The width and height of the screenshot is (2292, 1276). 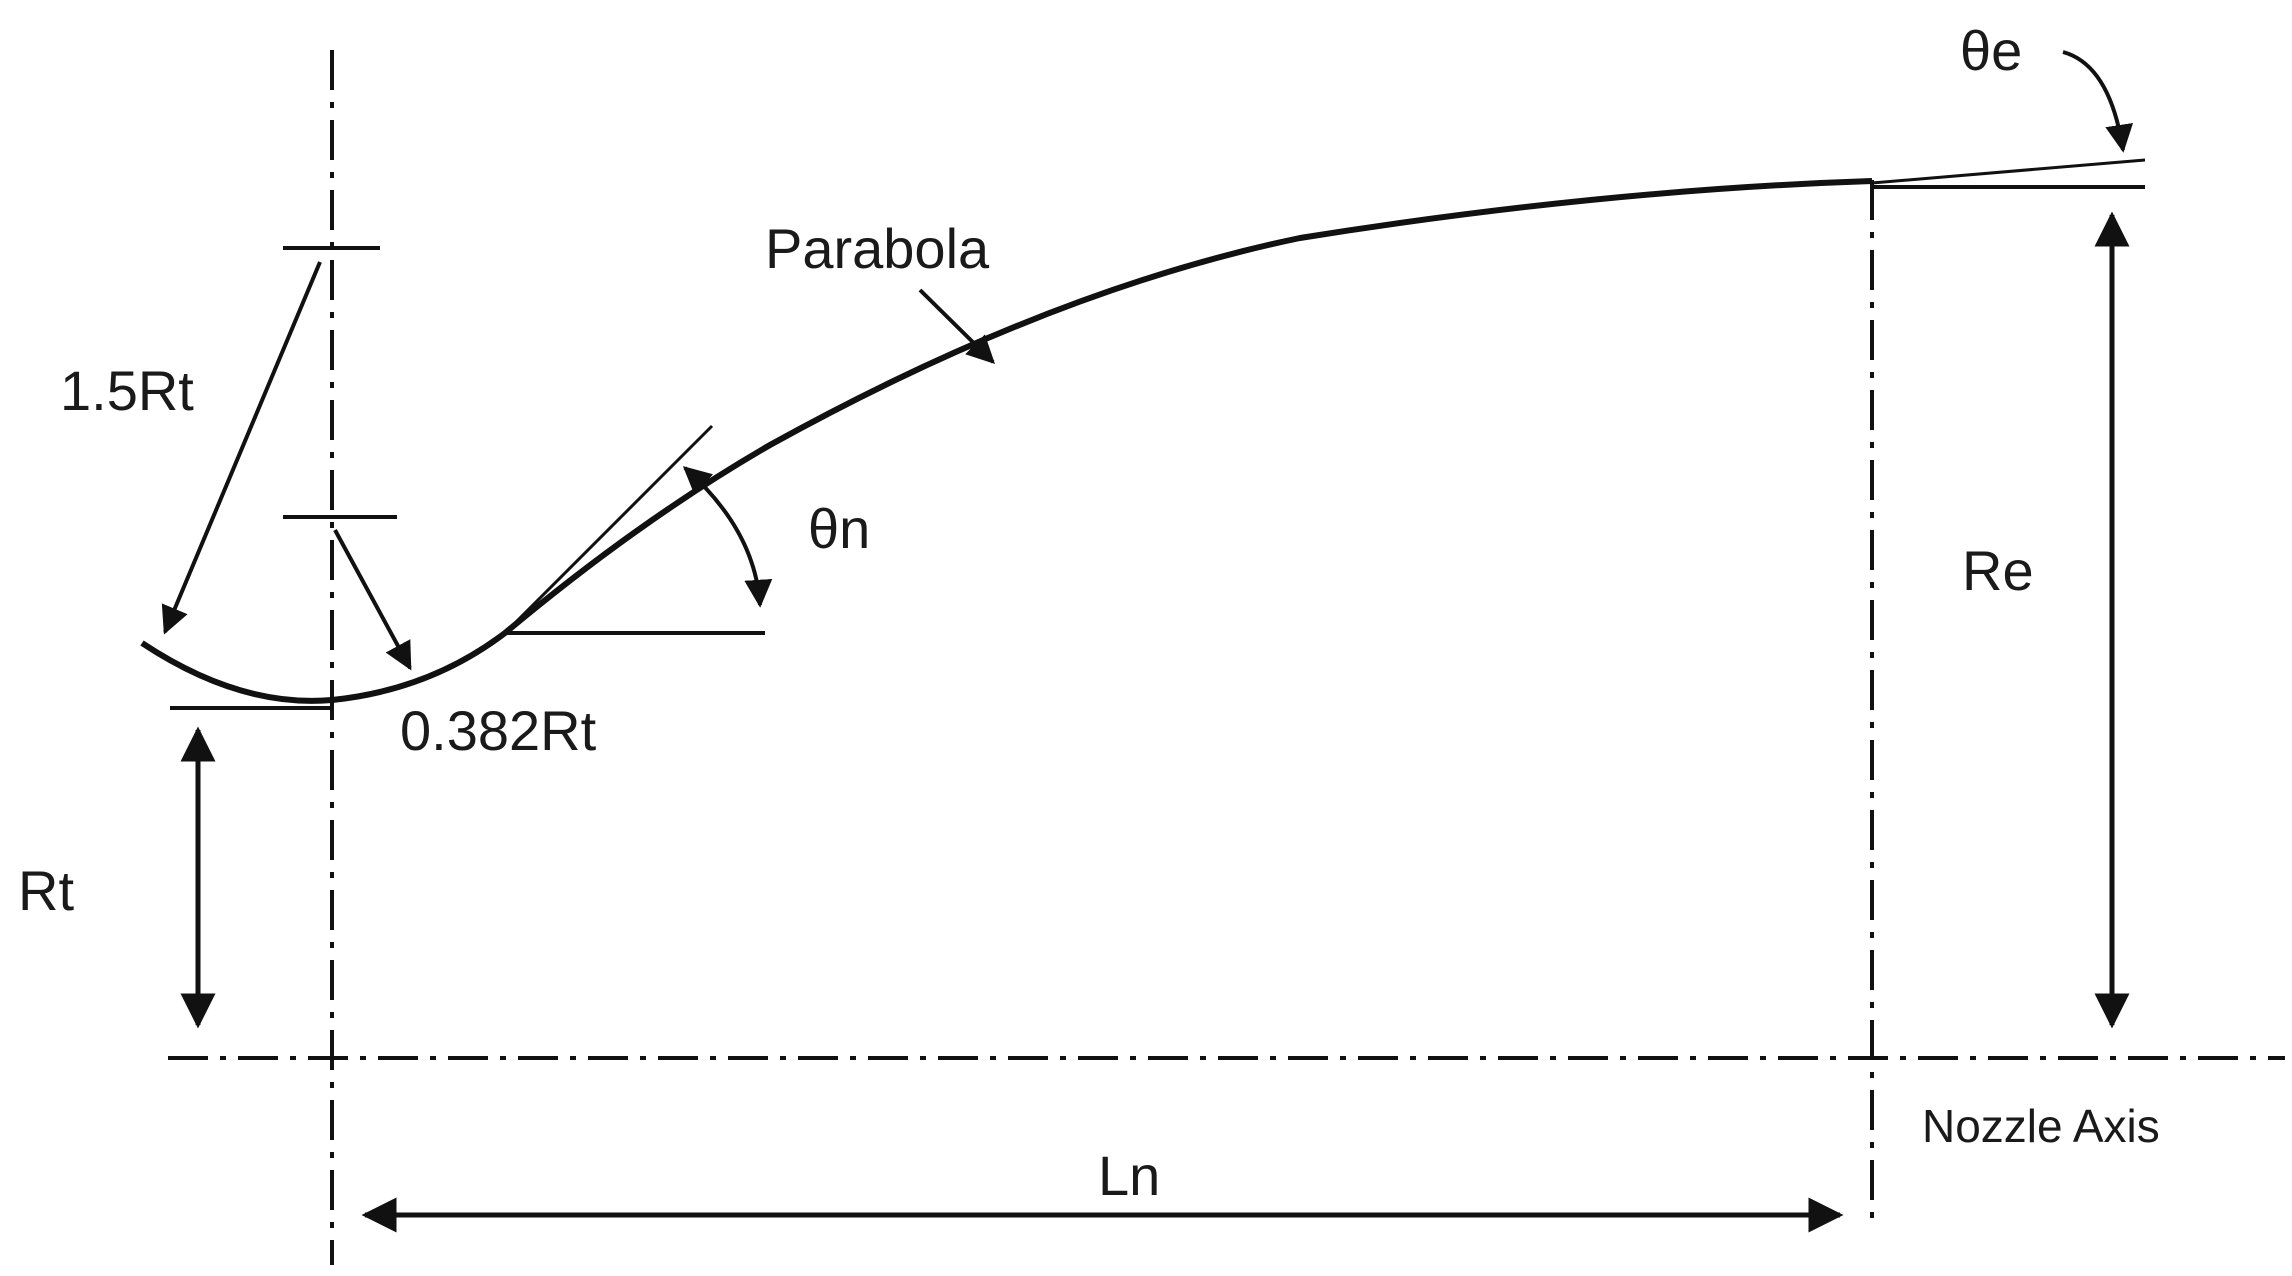 I want to click on entrance-arc-radius-arrow, so click(x=241, y=448).